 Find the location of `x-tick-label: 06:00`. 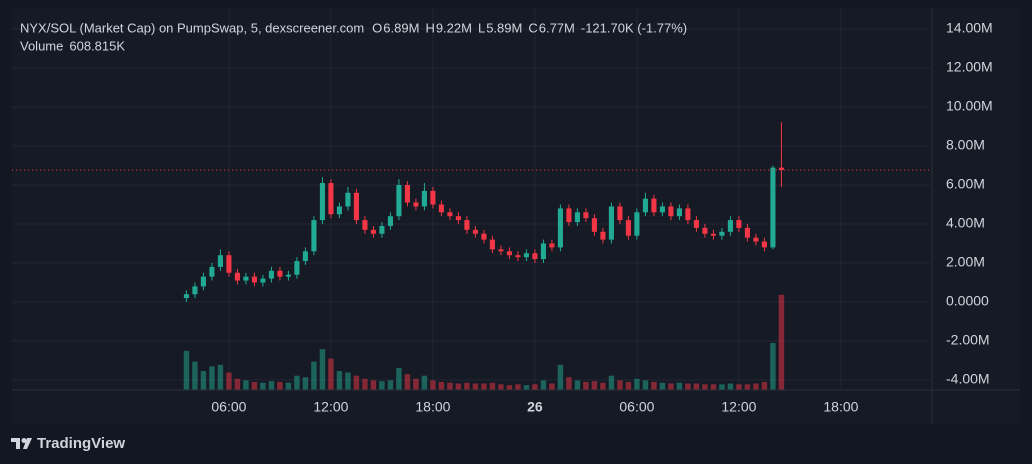

x-tick-label: 06:00 is located at coordinates (228, 407).